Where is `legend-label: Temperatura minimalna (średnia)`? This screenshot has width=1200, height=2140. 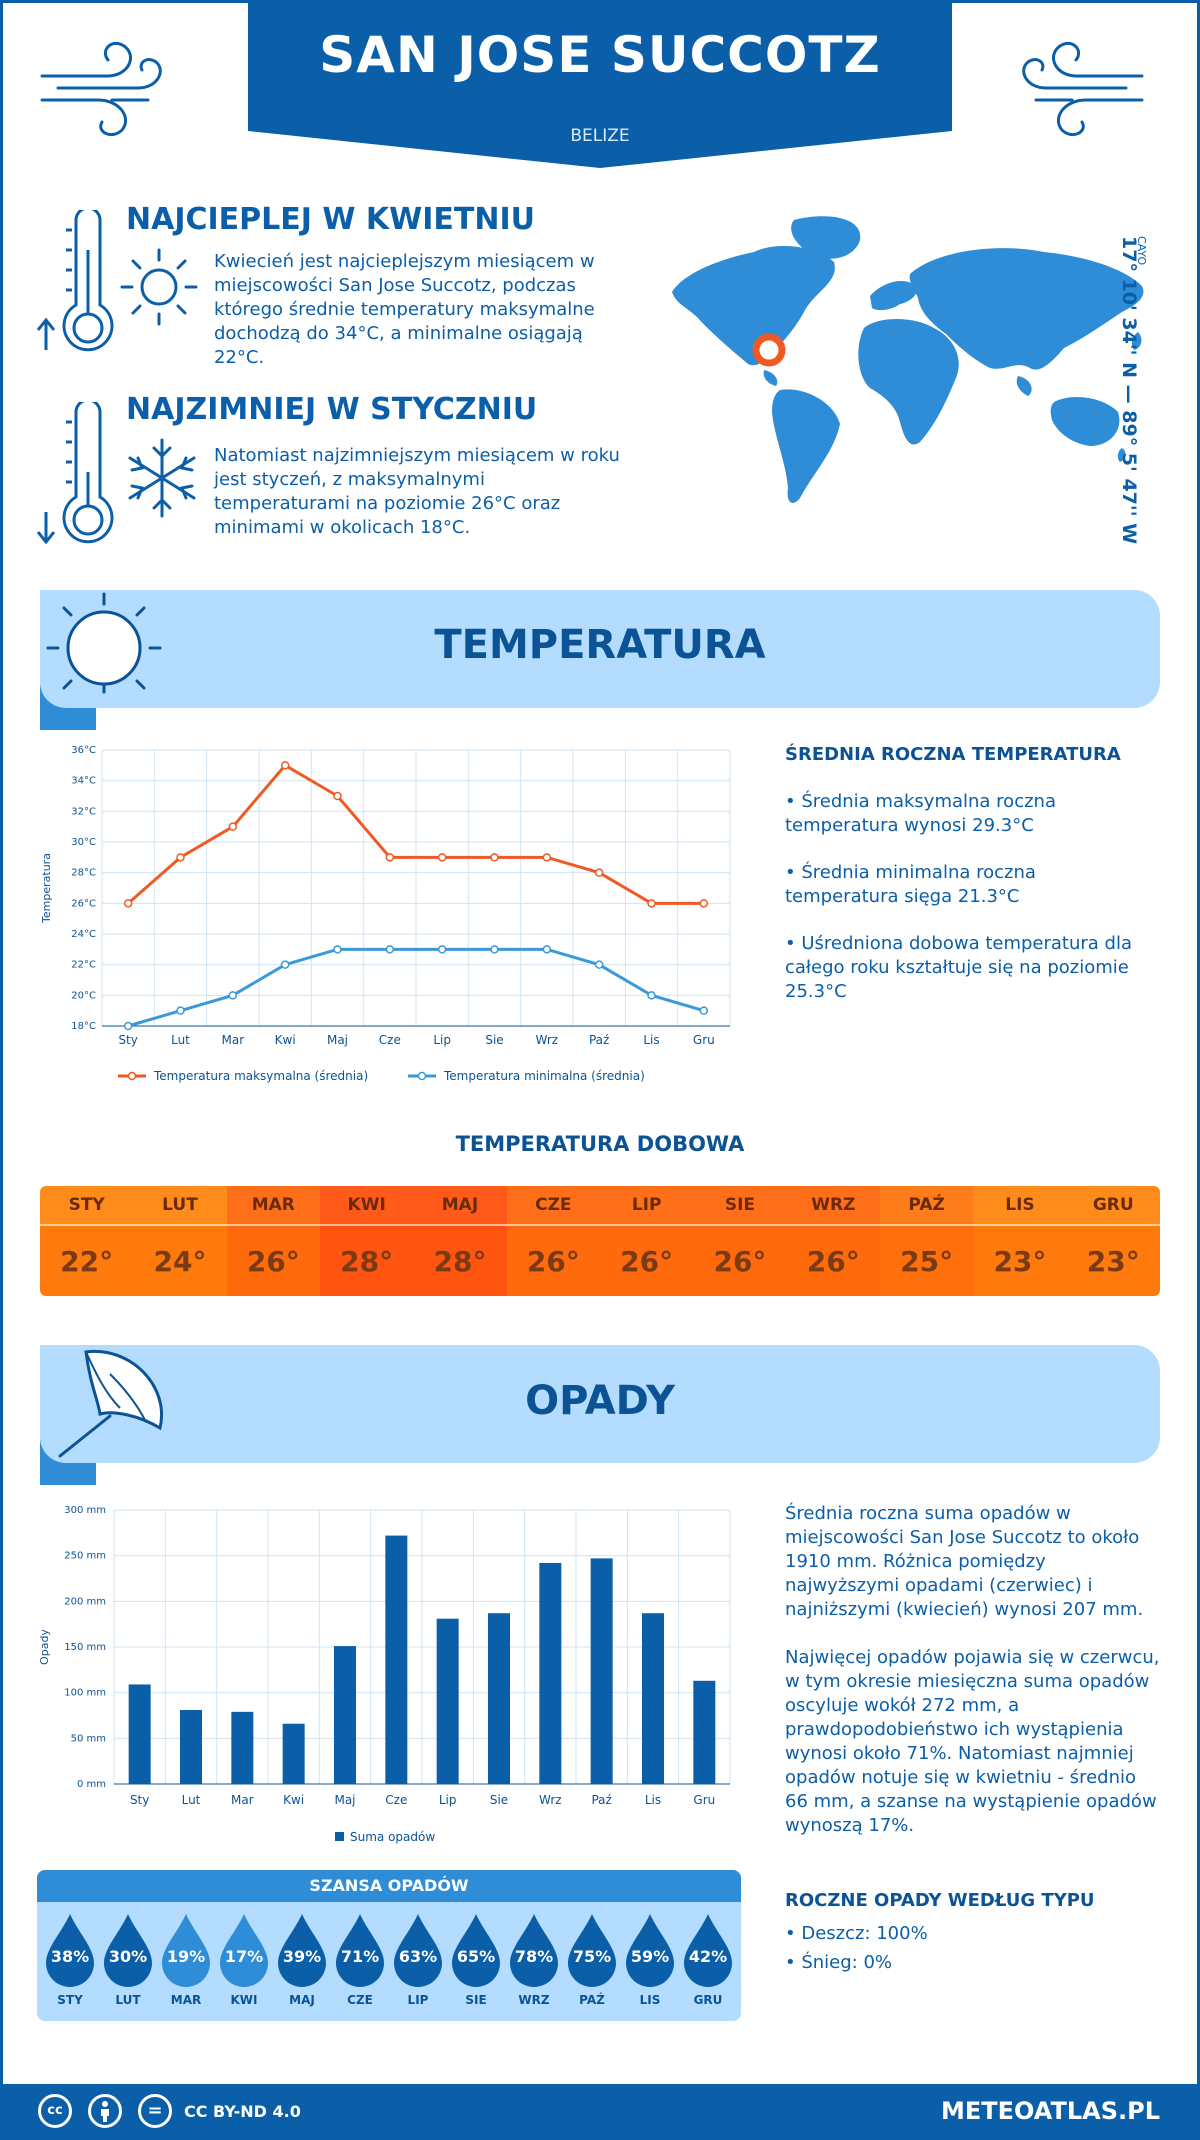 legend-label: Temperatura minimalna (średnia) is located at coordinates (544, 1076).